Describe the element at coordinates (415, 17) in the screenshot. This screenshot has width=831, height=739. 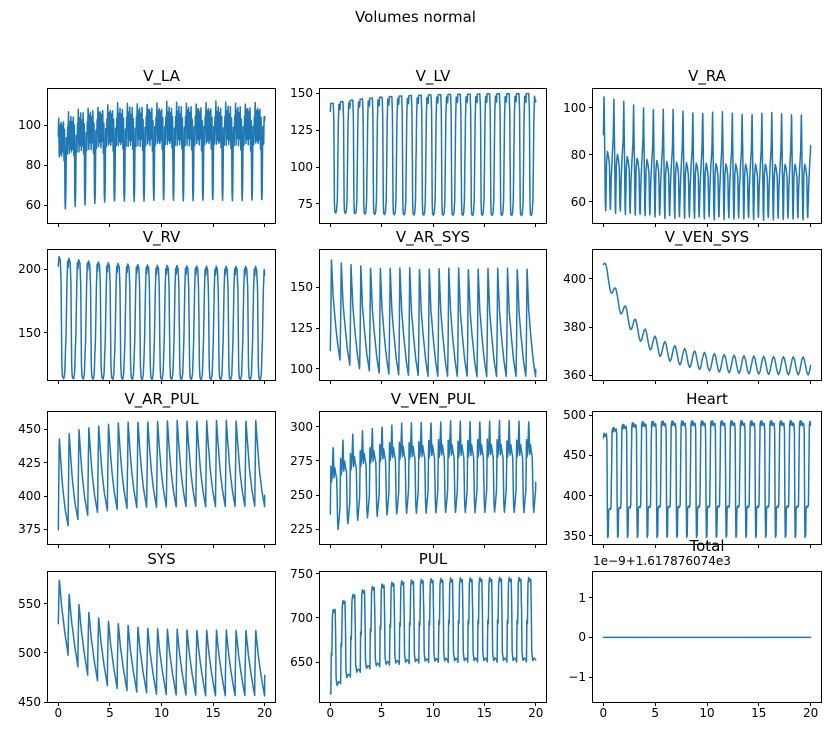
I see `figure-suptitle: Volumes normal` at that location.